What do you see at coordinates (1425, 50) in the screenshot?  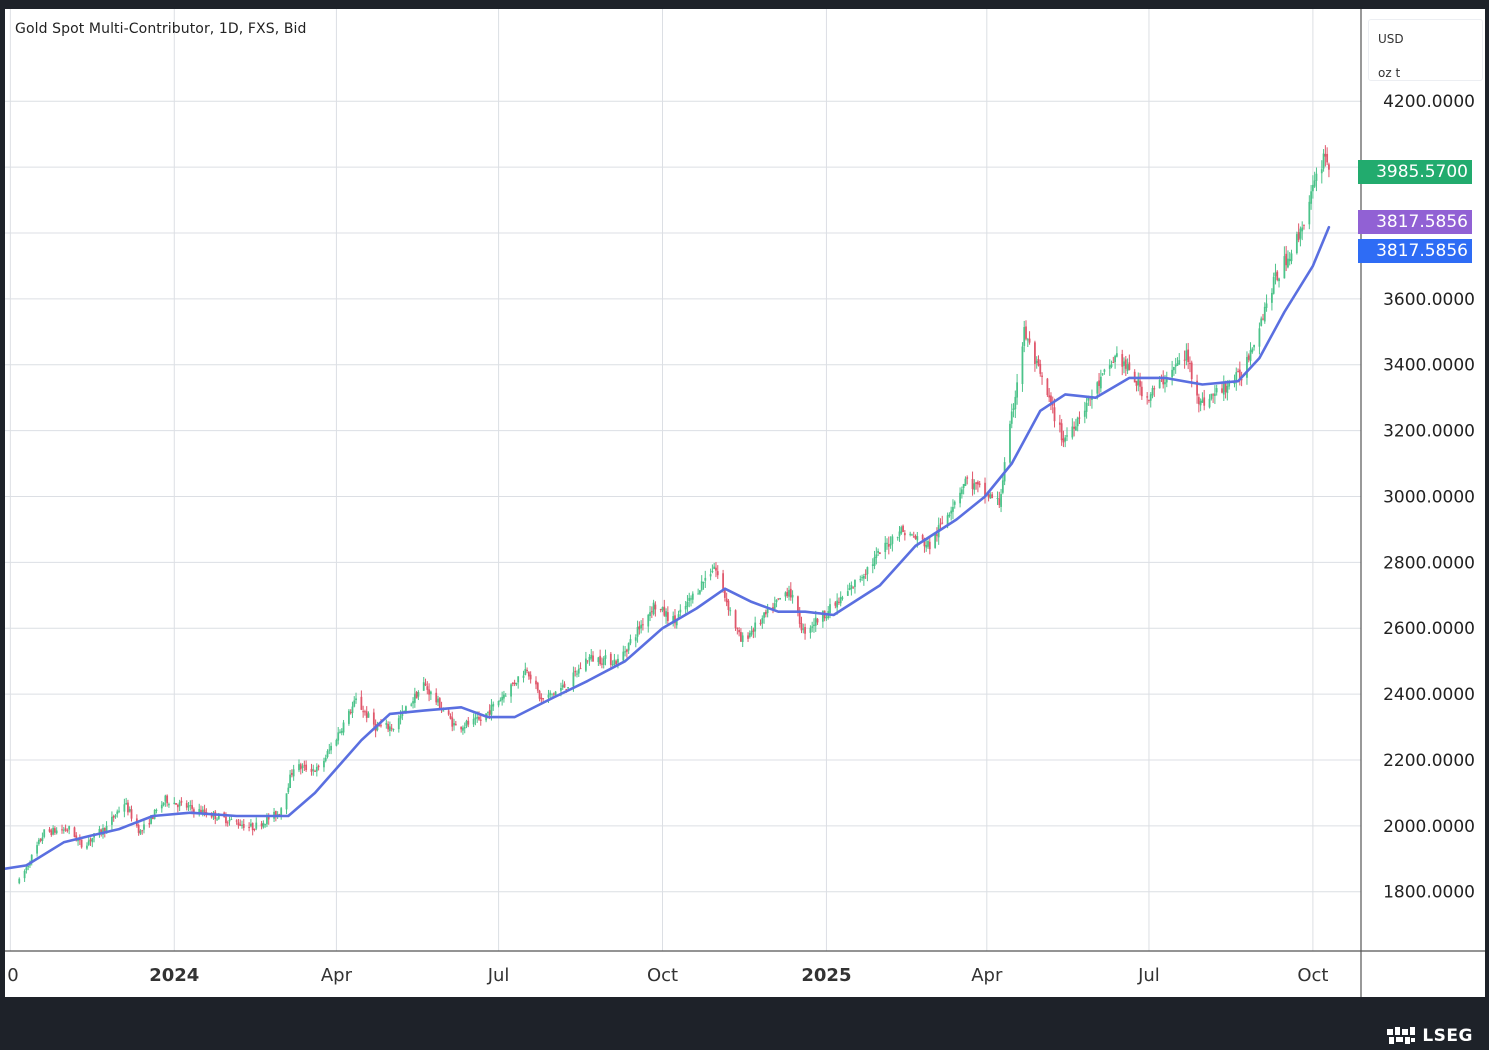 I see `unit-selector: USD oz t` at bounding box center [1425, 50].